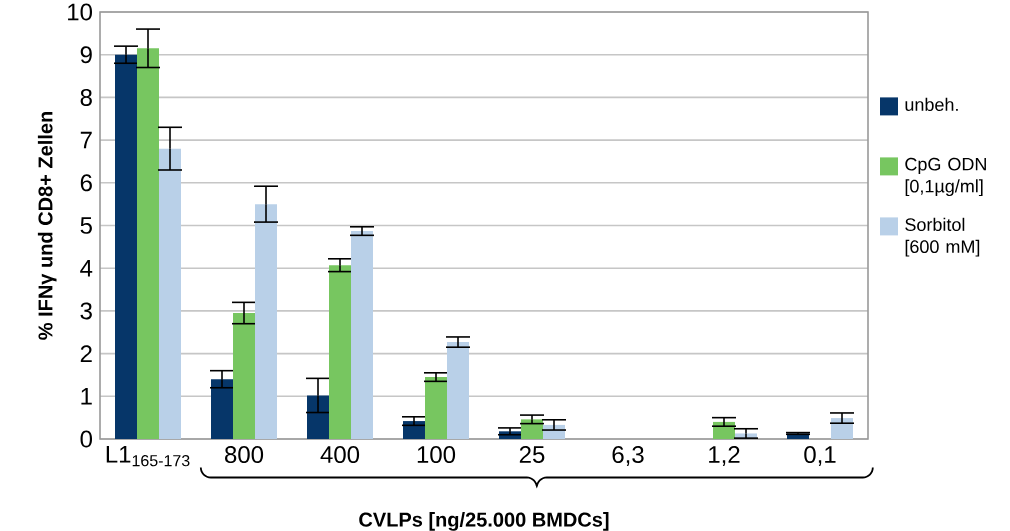 This screenshot has width=1010, height=531. I want to click on y-tick-label: 2, so click(86, 353).